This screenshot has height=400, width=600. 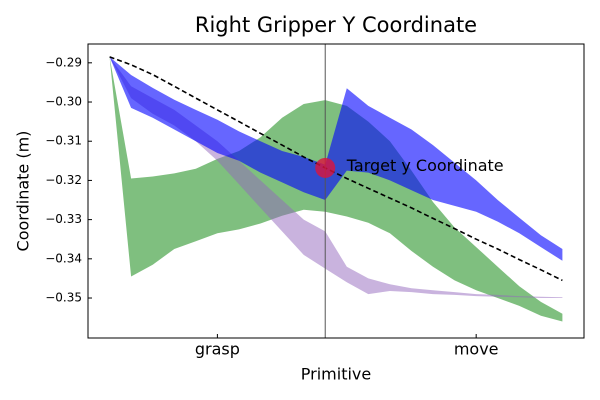 I want to click on y-tick-label: −0.30, so click(x=63, y=102).